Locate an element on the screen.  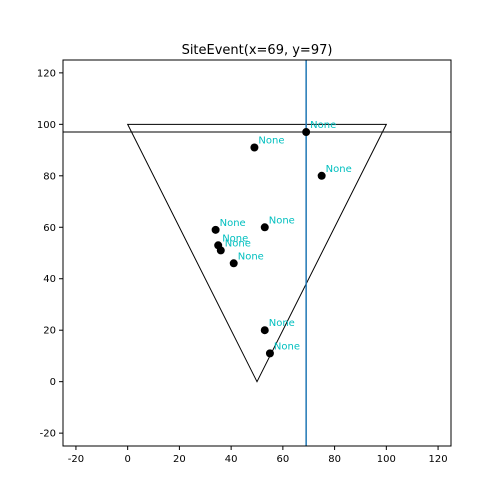
x-tick-label: 60 is located at coordinates (282, 459).